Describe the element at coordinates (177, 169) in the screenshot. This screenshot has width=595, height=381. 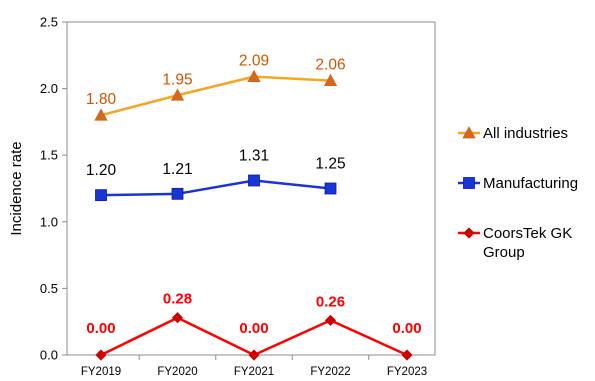
I see `data-label: 1.21` at that location.